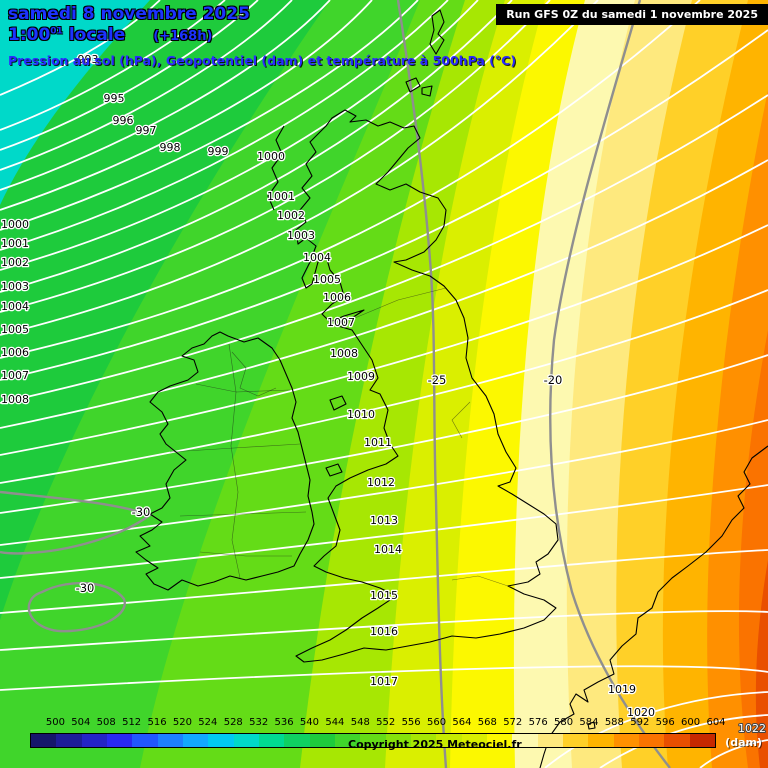 This screenshot has width=768, height=768. What do you see at coordinates (15, 352) in the screenshot?
I see `pressure-edge-label: 1006` at bounding box center [15, 352].